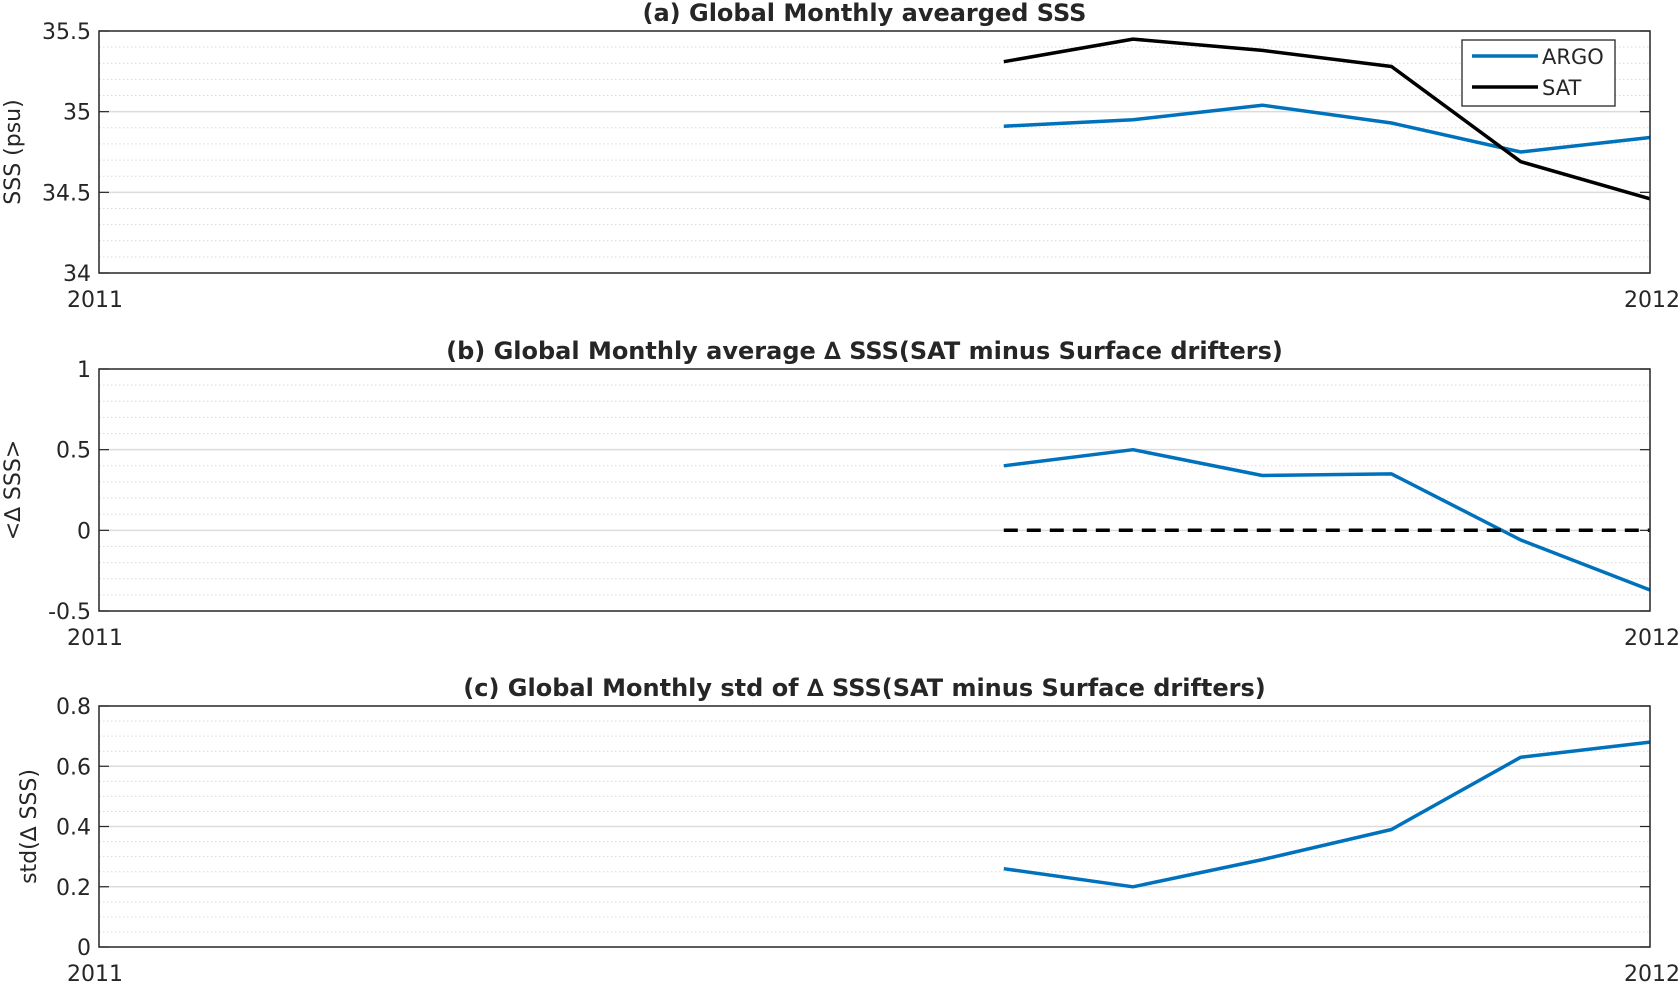 The image size is (1679, 982). Describe the element at coordinates (73, 707) in the screenshot. I see `y-tick-label: 0.8` at that location.